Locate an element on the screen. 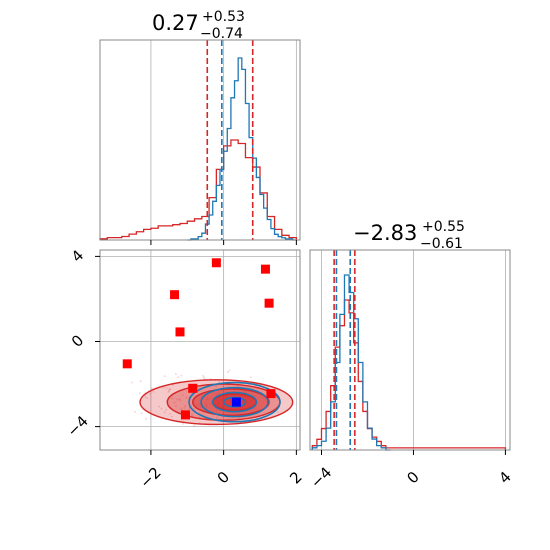 The image size is (550, 550). param-1-title-median: 0.27 is located at coordinates (175, 23).